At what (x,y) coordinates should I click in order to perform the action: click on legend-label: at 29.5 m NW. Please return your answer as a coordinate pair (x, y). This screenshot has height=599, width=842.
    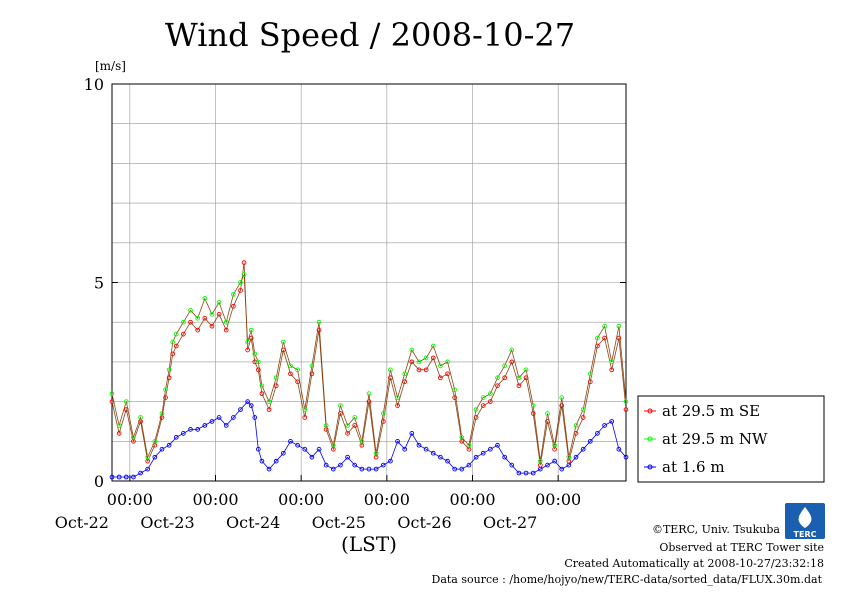
    Looking at the image, I should click on (715, 439).